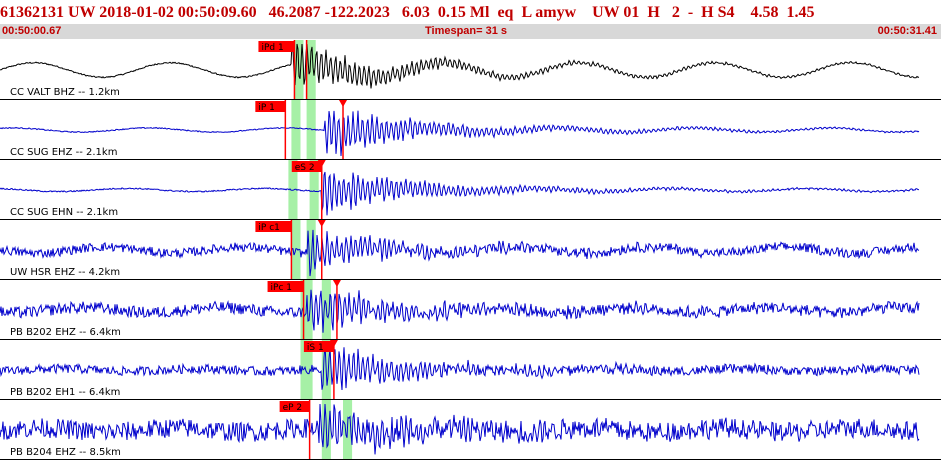 This screenshot has width=941, height=460. I want to click on trace-row: eS 2 CC SUG EHN -- 2.1km, so click(470, 190).